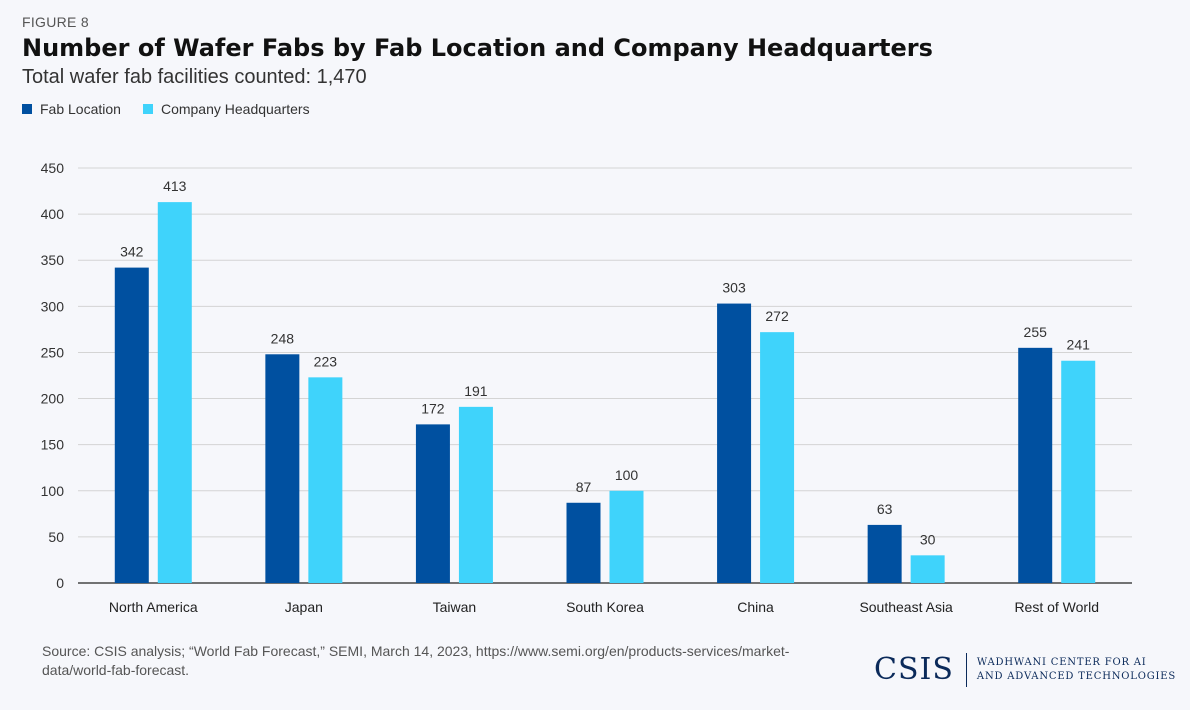 The image size is (1190, 710). Describe the element at coordinates (914, 669) in the screenshot. I see `logo-wordmark: CSIS` at that location.